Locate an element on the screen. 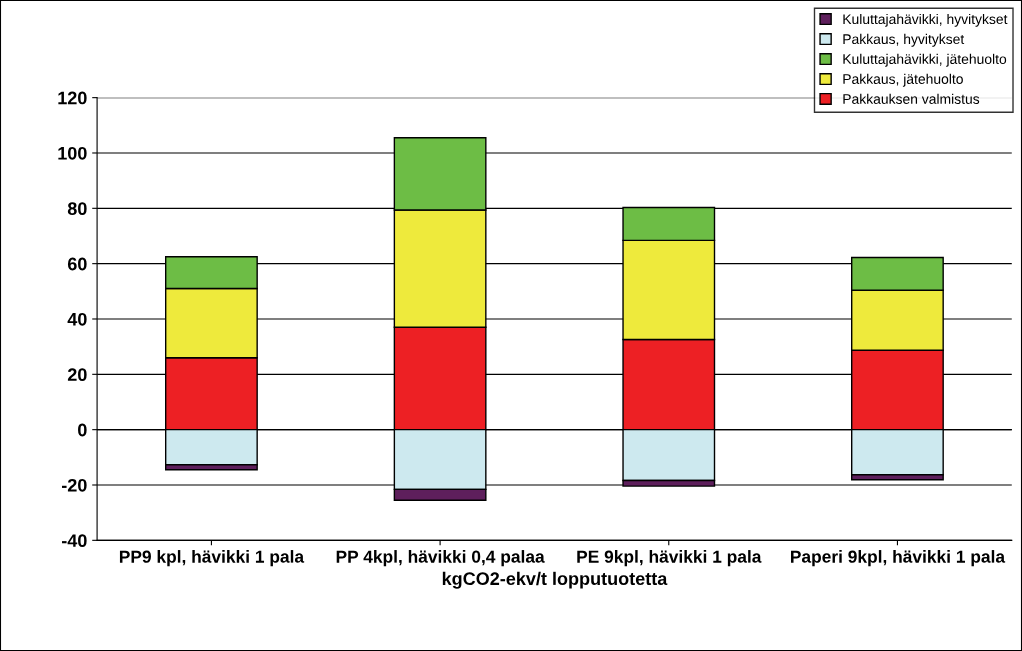 The height and width of the screenshot is (651, 1022). y-tick-label: -40 is located at coordinates (74, 541).